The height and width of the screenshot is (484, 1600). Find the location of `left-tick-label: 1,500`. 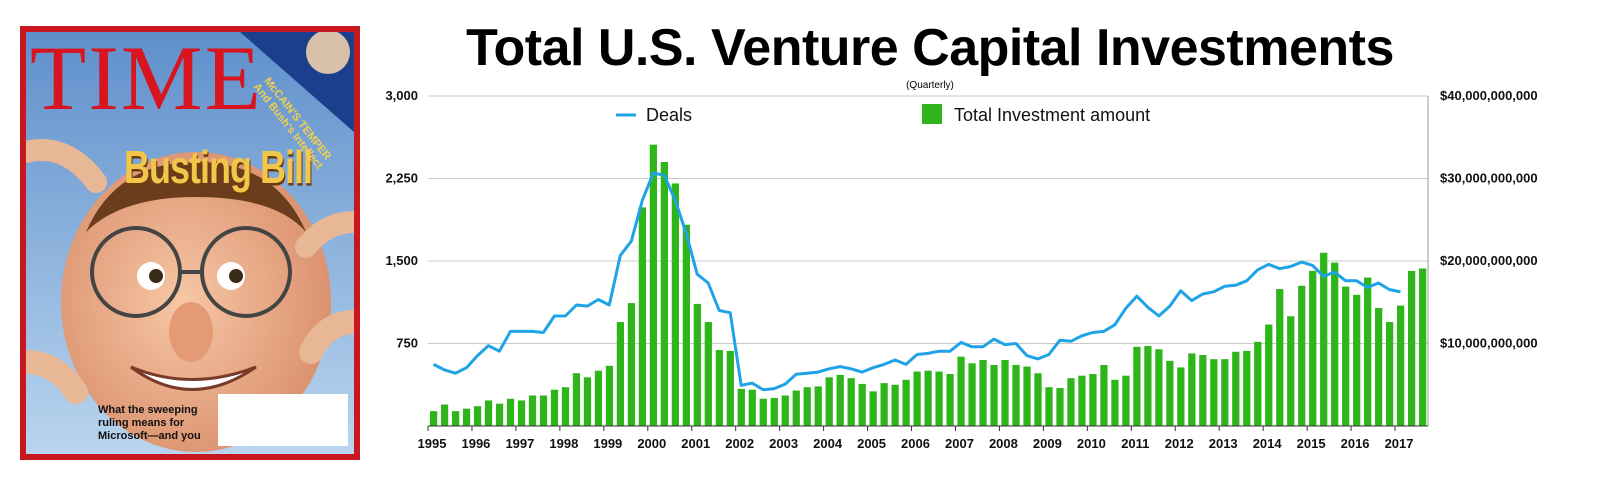

left-tick-label: 1,500 is located at coordinates (401, 260).